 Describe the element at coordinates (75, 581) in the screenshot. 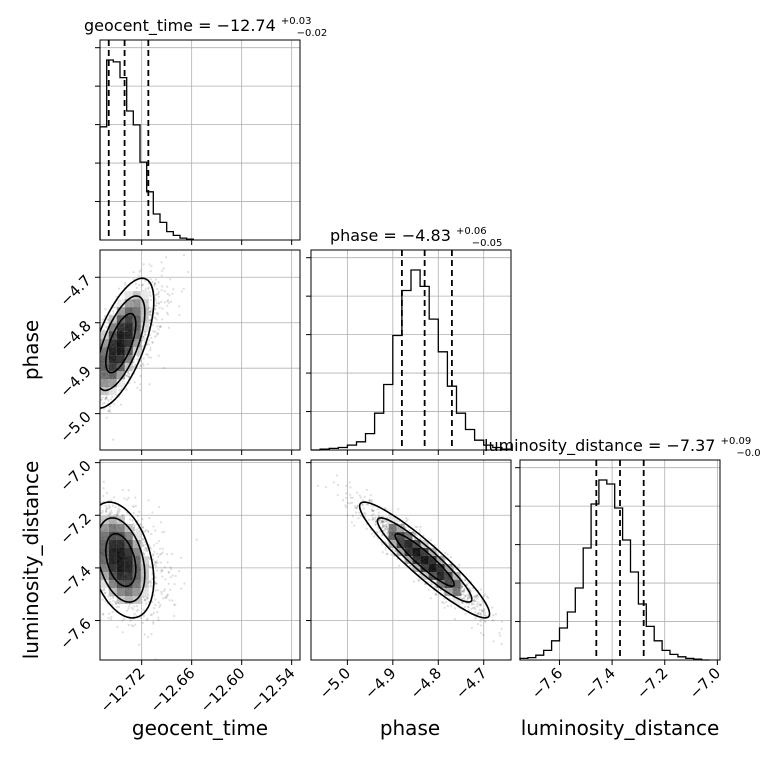

I see `ytick-label-luminosity-distance-1: −7.4` at that location.